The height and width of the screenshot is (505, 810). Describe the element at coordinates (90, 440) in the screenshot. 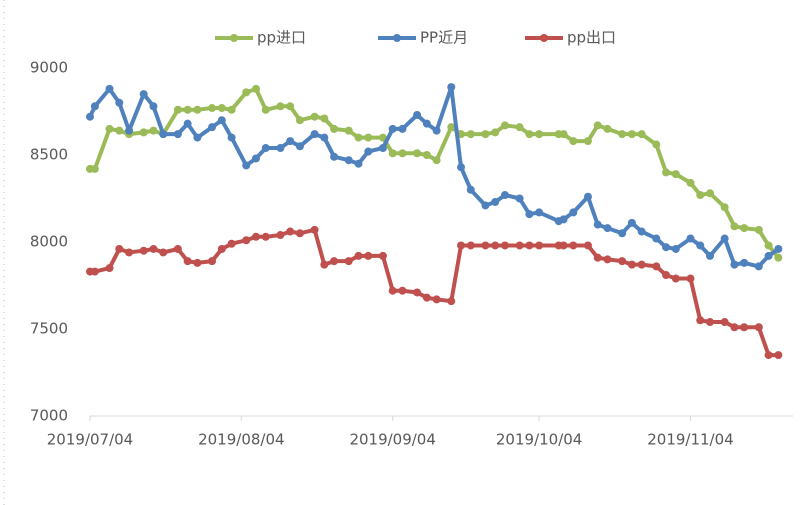

I see `x-tick-label: 2019/07/04` at that location.